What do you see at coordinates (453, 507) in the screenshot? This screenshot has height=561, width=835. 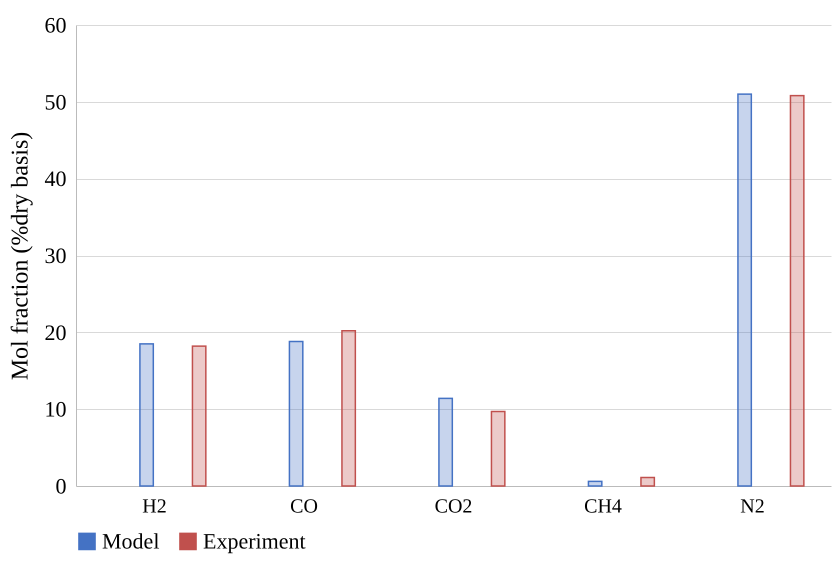 I see `x-tick-label: CO2` at bounding box center [453, 507].